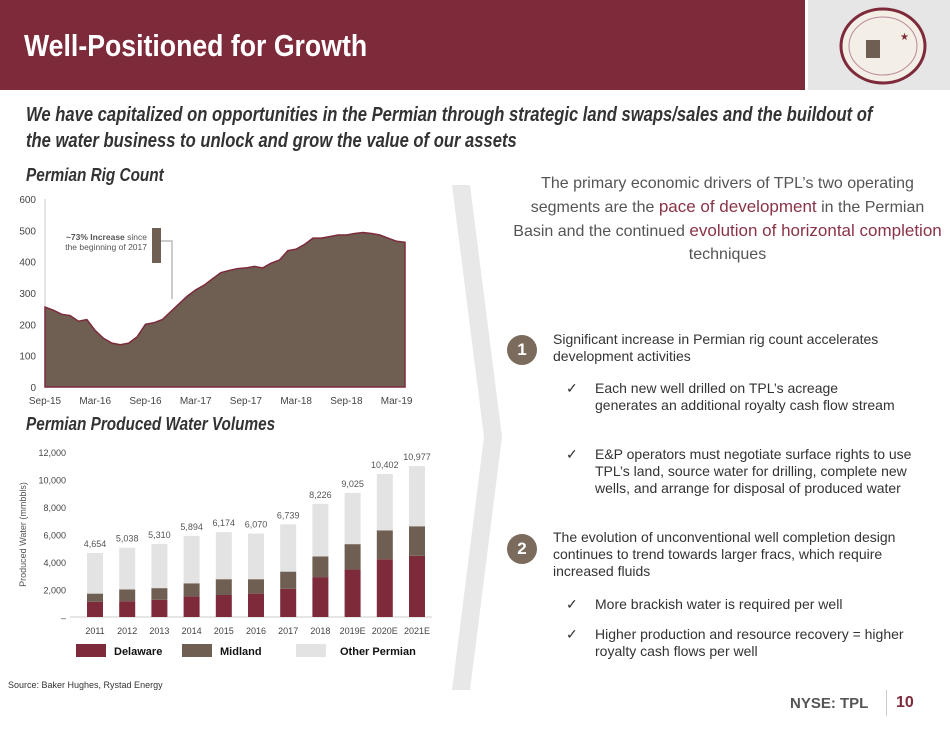  Describe the element at coordinates (156, 245) in the screenshot. I see `annotation-marker` at that location.